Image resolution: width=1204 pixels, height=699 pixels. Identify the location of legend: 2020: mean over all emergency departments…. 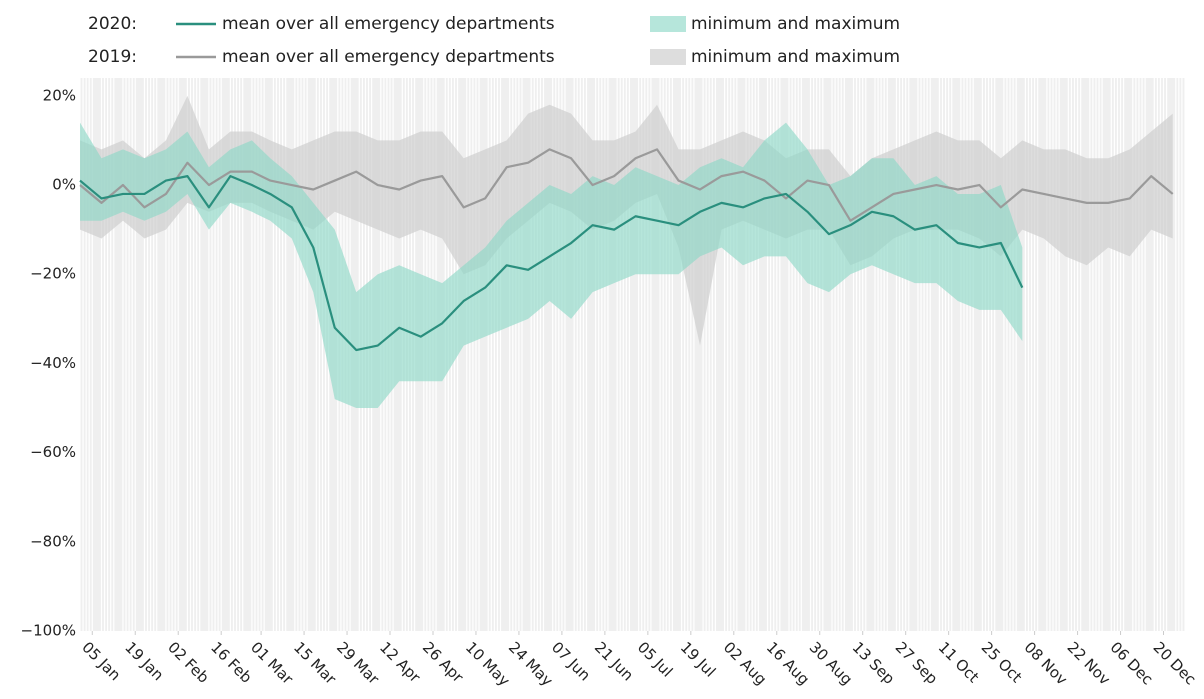
(494, 40).